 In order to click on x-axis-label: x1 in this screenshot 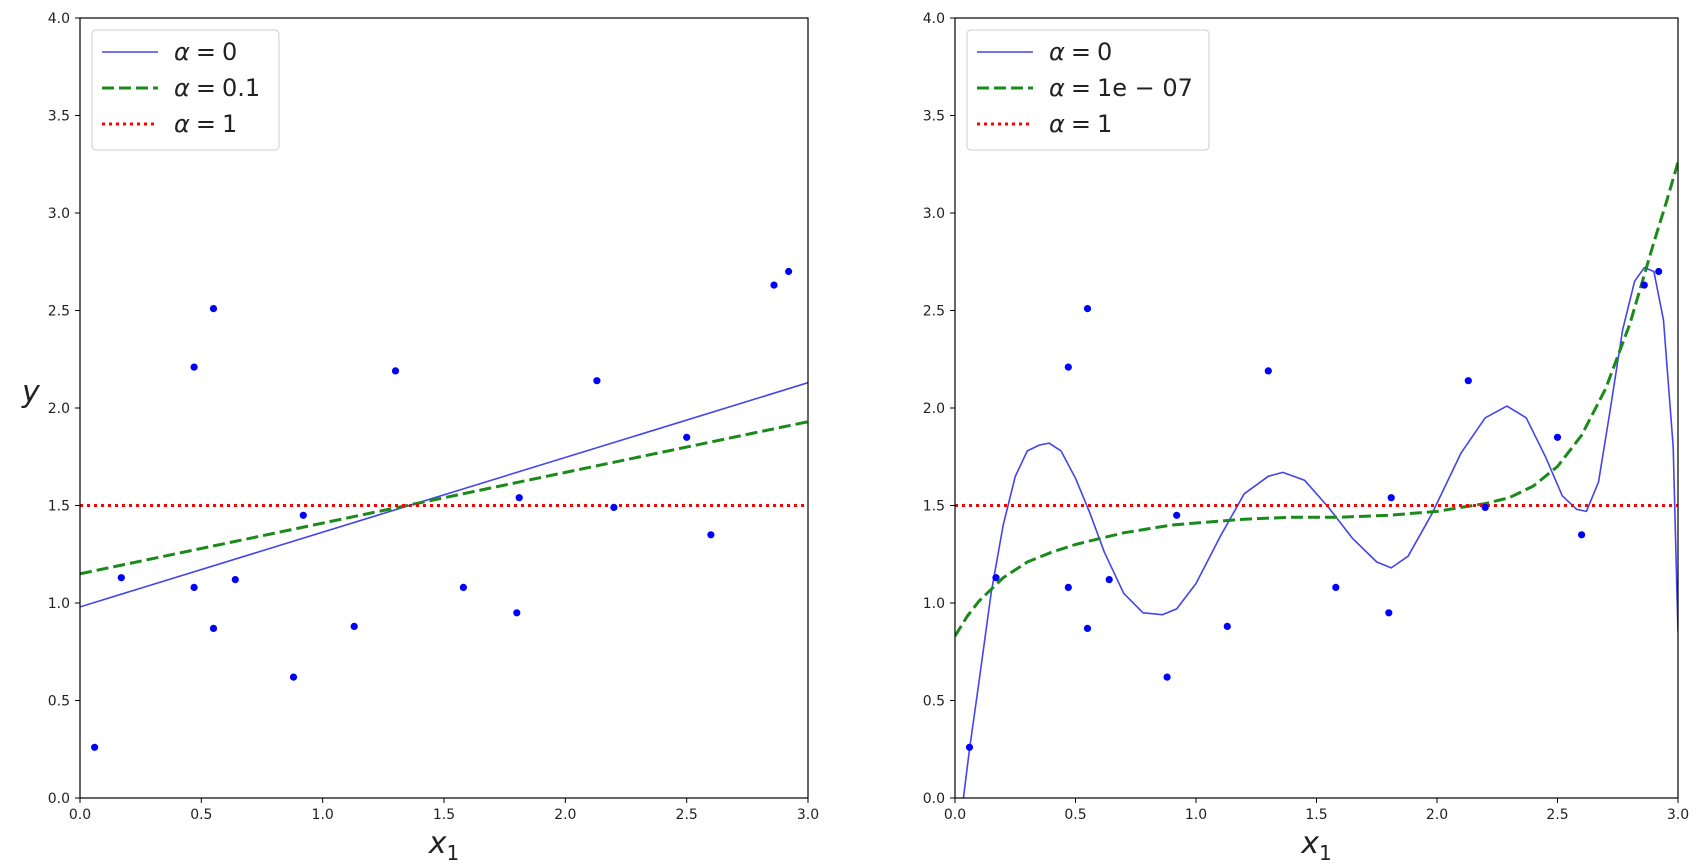, I will do `click(444, 845)`.